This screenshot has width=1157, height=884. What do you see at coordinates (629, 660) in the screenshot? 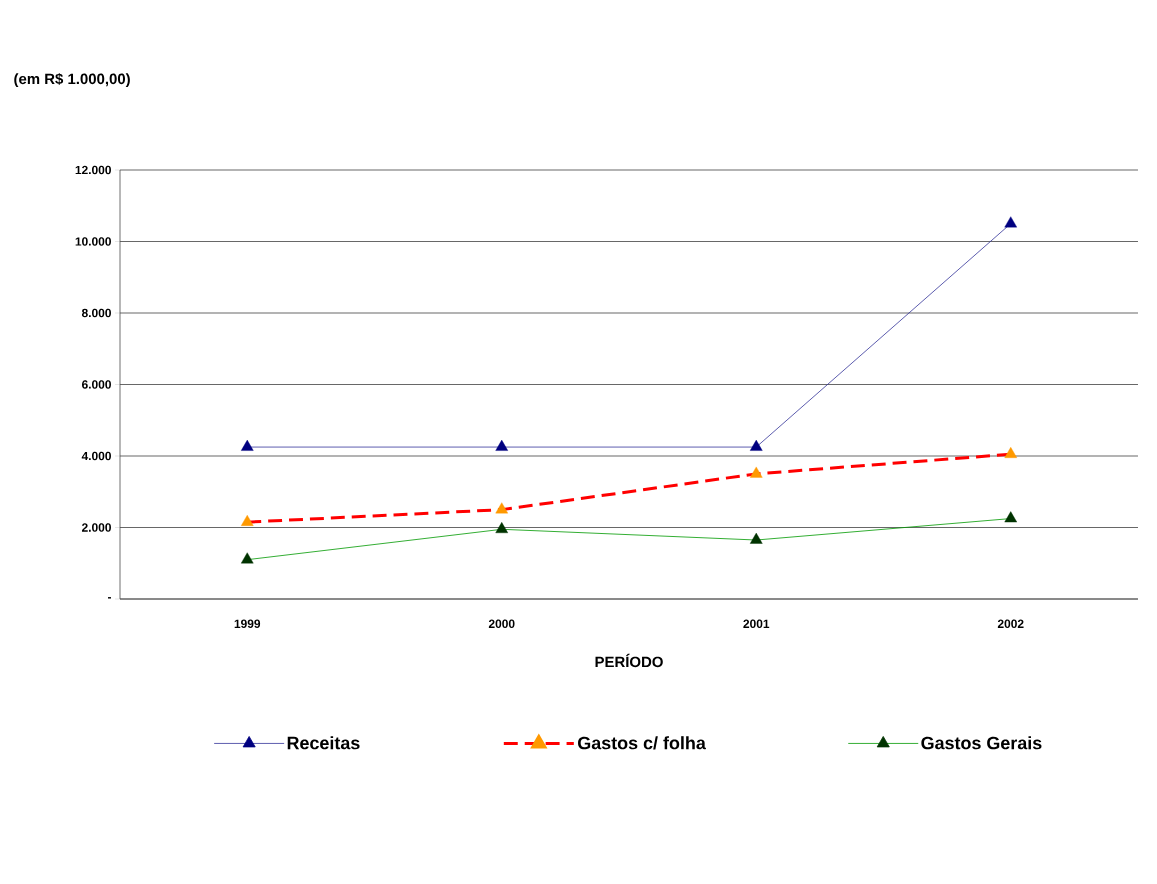
I see `x-axis-title: PERÍODO` at bounding box center [629, 660].